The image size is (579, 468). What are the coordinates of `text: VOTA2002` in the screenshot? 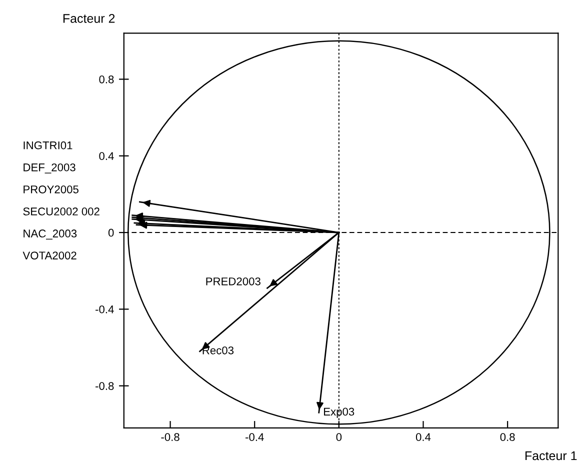 It's located at (49, 256).